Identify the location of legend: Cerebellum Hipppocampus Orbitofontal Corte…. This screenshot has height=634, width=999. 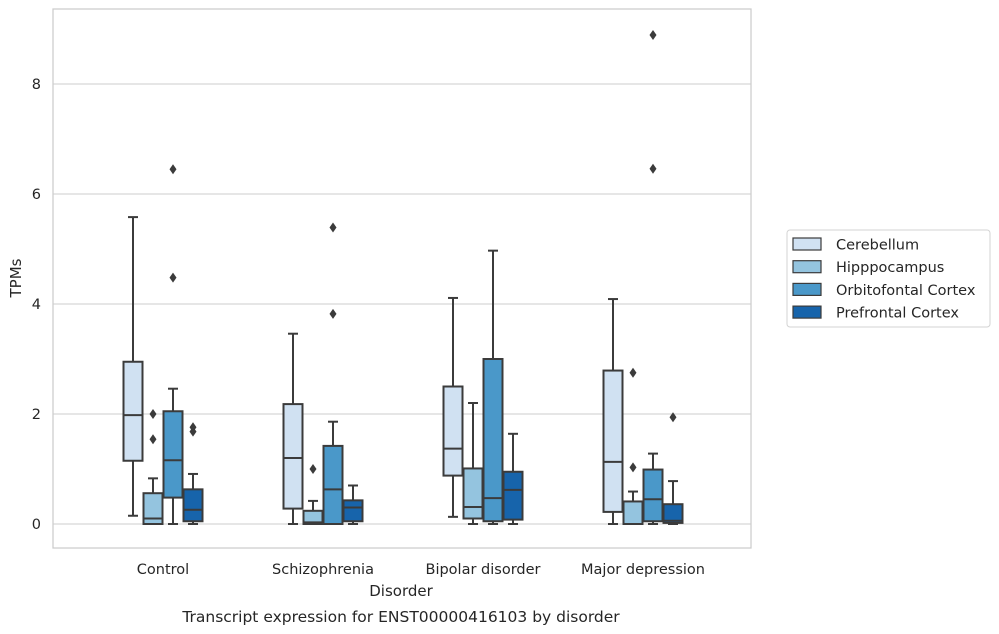
(888, 278).